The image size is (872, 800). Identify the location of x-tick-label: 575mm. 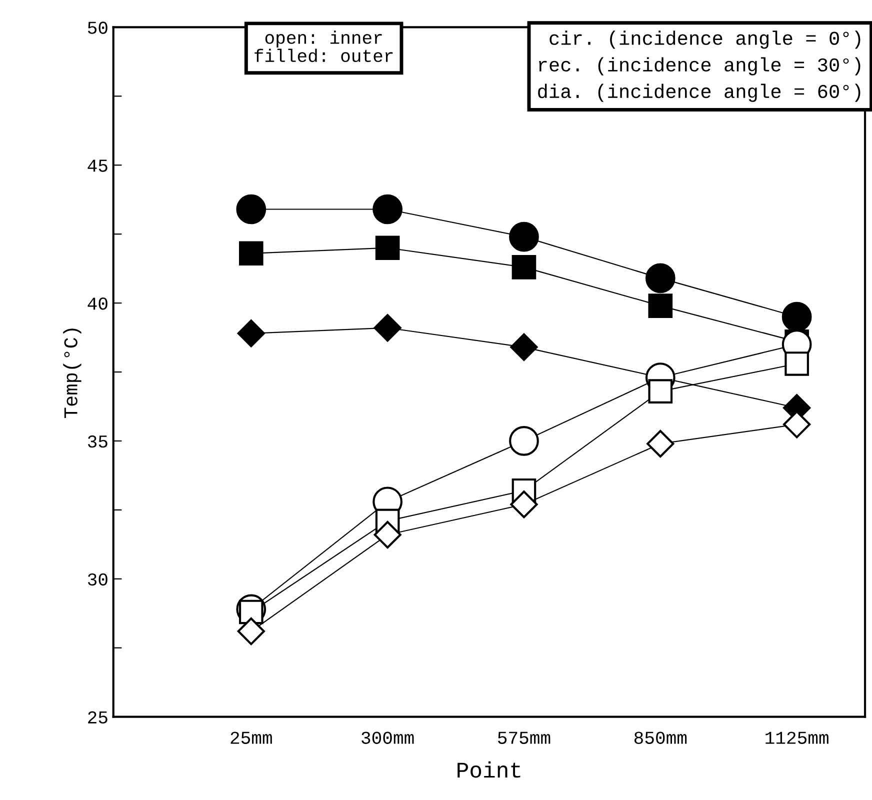
(524, 738).